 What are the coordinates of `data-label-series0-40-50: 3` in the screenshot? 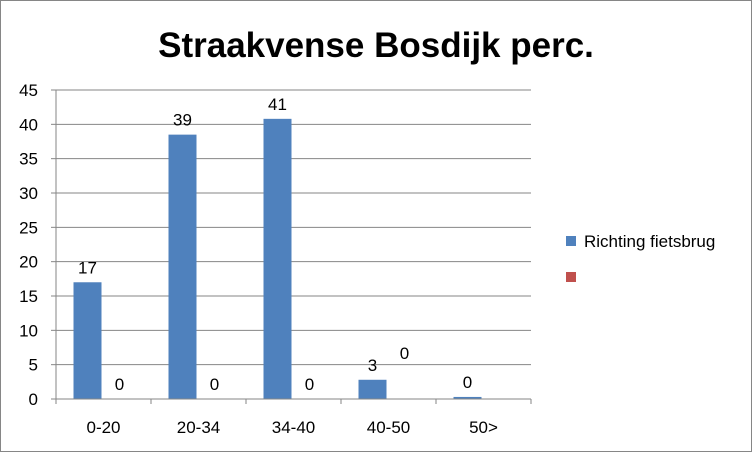 It's located at (372, 365).